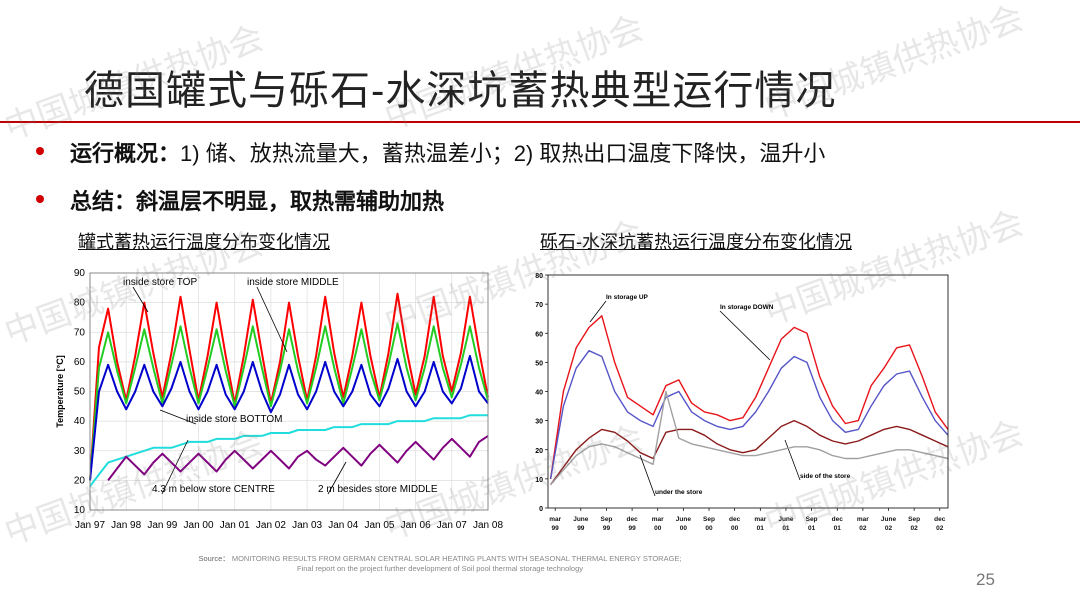  I want to click on series-label: In storage UP, so click(627, 297).